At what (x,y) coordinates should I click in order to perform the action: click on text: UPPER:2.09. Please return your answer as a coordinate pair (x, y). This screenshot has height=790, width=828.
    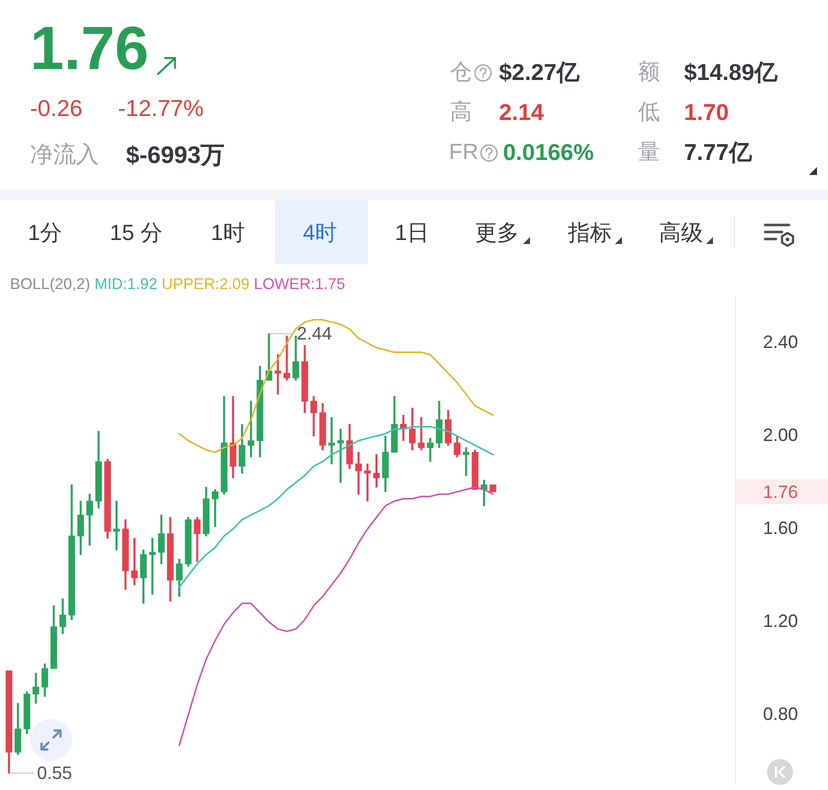
    Looking at the image, I should click on (206, 284).